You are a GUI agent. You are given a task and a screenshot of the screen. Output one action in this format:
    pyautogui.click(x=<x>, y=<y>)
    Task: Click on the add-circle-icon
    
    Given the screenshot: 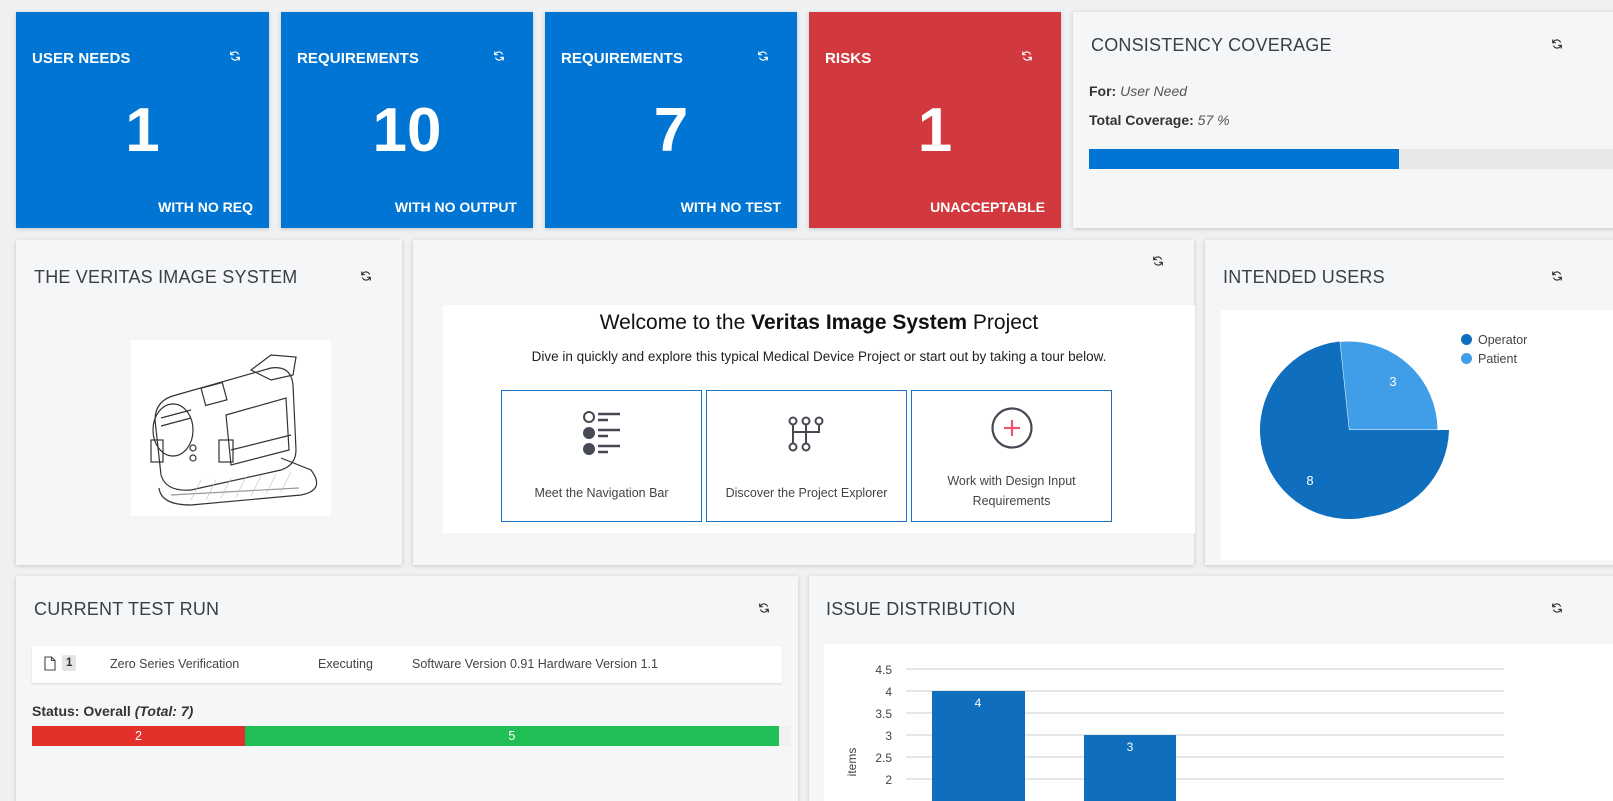 What is the action you would take?
    pyautogui.click(x=1011, y=433)
    